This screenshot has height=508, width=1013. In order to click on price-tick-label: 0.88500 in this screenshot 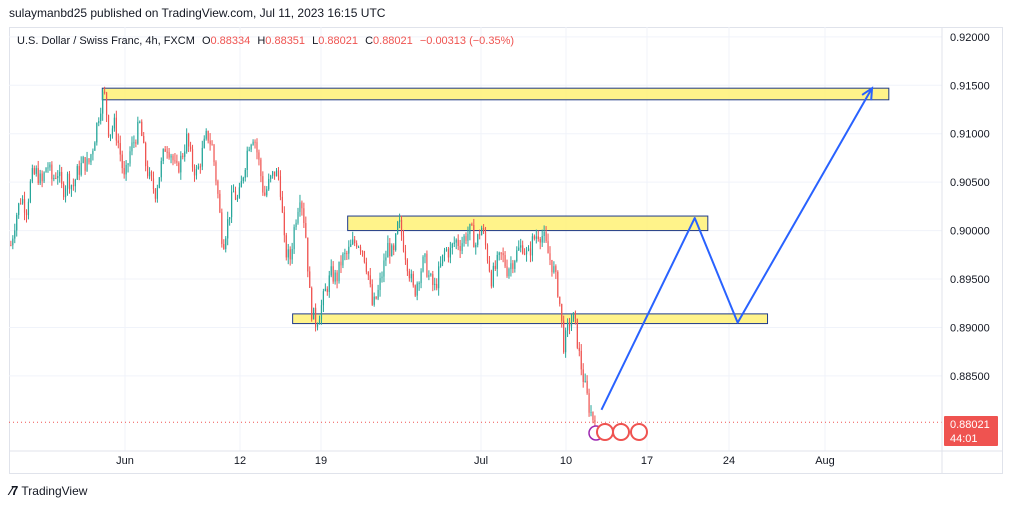, I will do `click(970, 377)`.